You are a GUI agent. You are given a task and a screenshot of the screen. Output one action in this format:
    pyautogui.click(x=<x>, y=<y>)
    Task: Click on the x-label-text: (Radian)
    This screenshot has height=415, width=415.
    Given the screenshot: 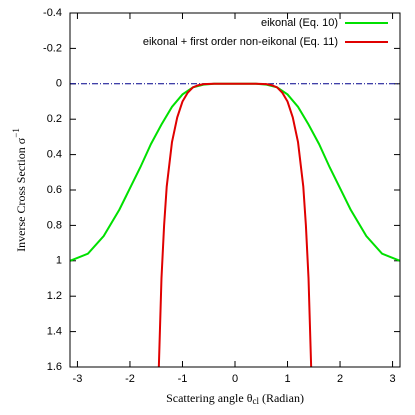 What is the action you would take?
    pyautogui.click(x=281, y=398)
    